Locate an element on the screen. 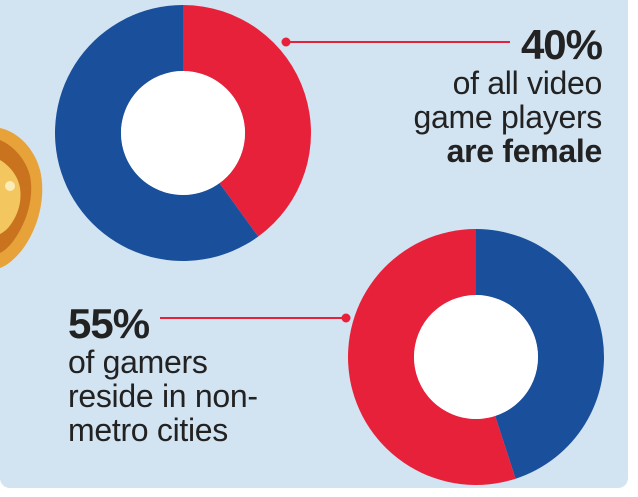 This screenshot has height=497, width=638. callout-line-female is located at coordinates (395, 42).